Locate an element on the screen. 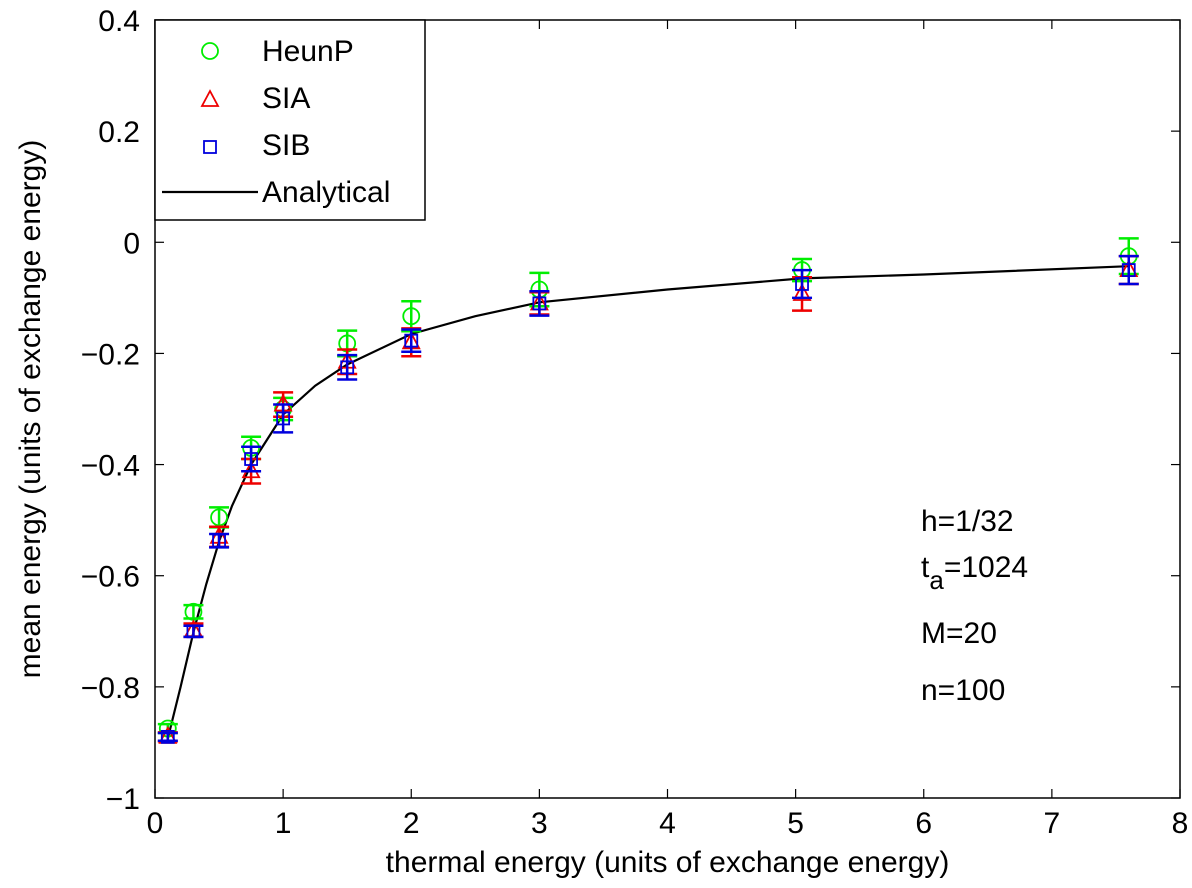 Image resolution: width=1192 pixels, height=888 pixels. annotation-ta: ta=1024 is located at coordinates (974, 573).